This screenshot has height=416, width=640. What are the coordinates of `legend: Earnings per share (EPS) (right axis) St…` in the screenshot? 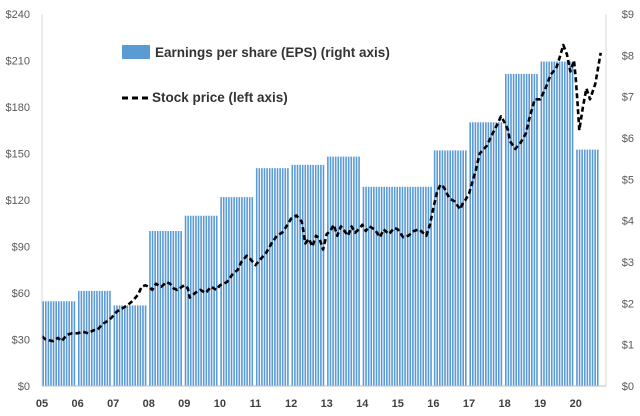 It's located at (256, 75).